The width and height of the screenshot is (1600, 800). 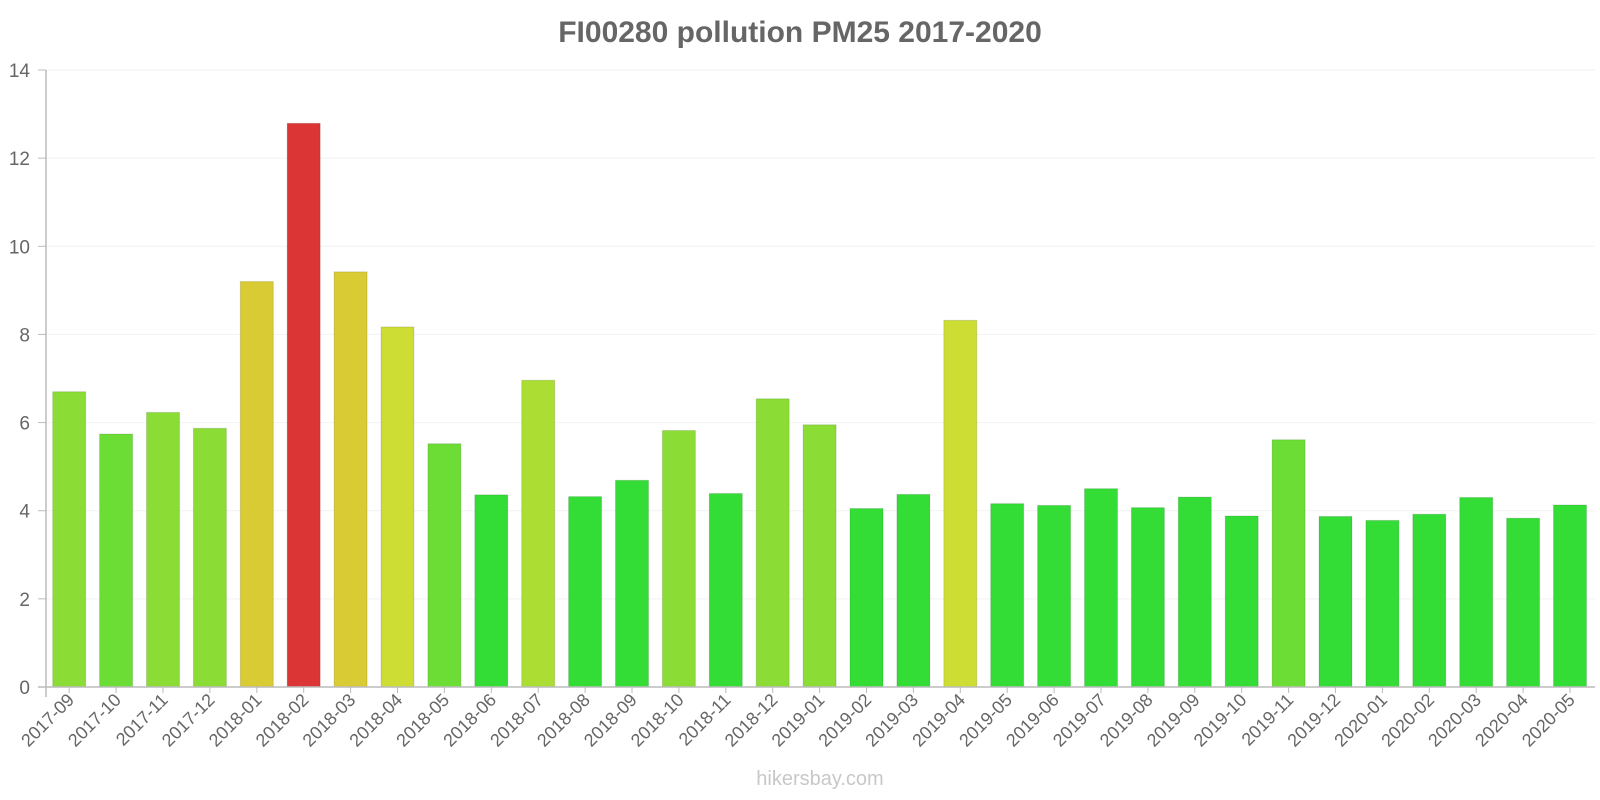 I want to click on y-tick-label: 8, so click(x=24, y=335).